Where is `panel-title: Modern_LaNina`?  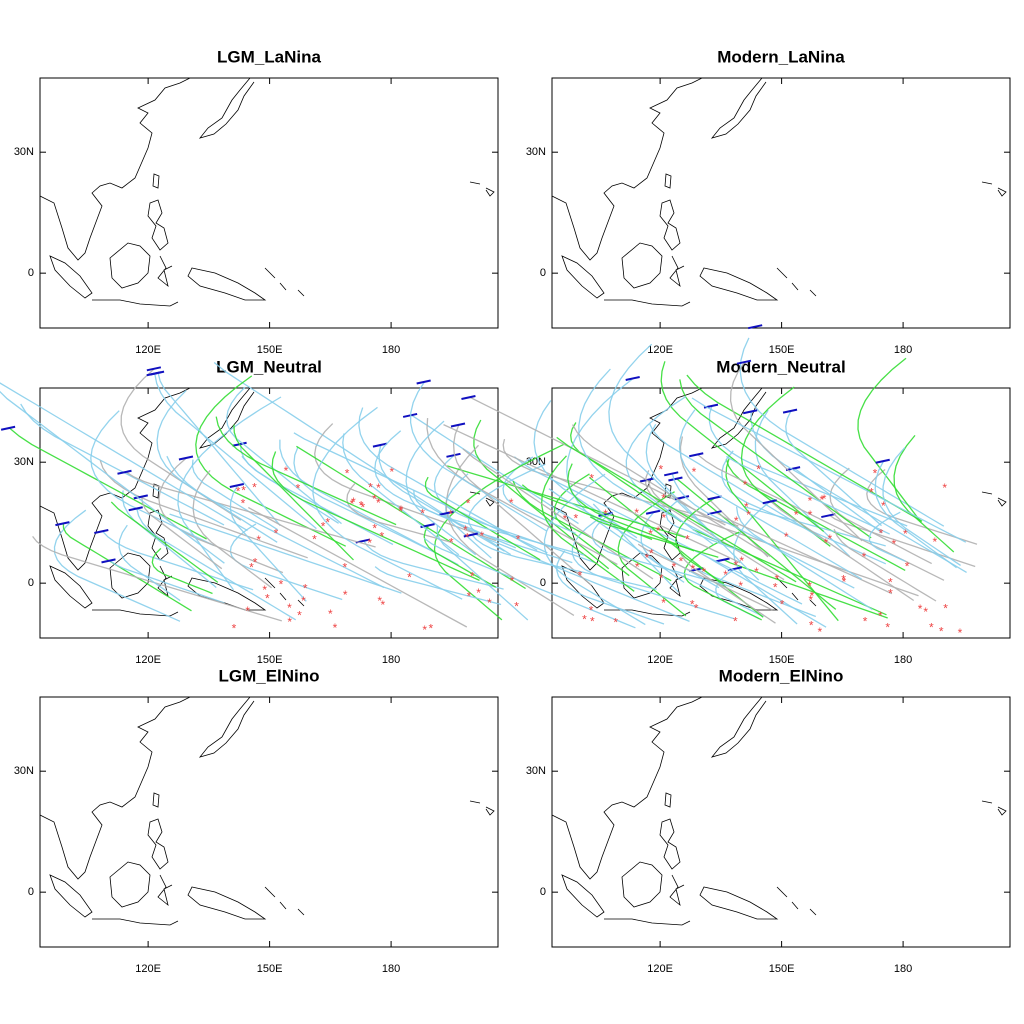 panel-title: Modern_LaNina is located at coordinates (781, 56).